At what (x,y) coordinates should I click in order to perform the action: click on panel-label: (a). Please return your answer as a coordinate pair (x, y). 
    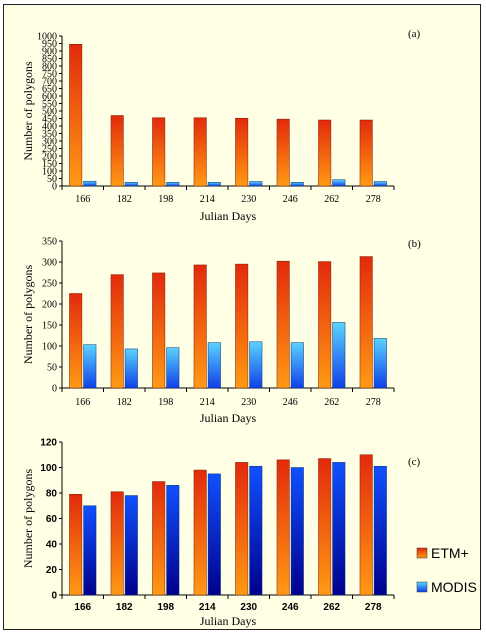
    Looking at the image, I should click on (414, 34).